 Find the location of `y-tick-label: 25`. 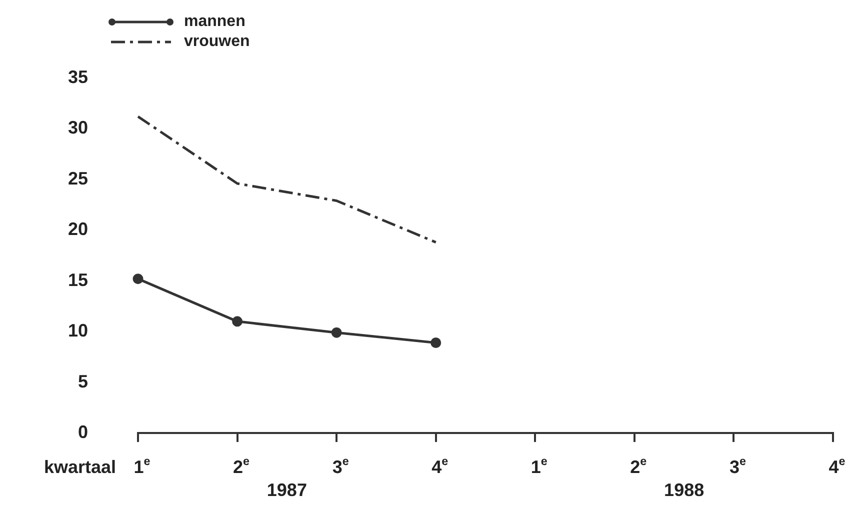

y-tick-label: 25 is located at coordinates (78, 178).